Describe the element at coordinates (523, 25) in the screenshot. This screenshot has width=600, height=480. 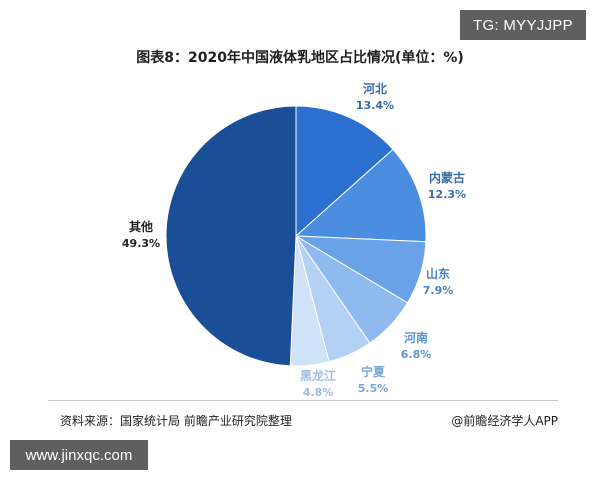
I see `tg-watermark-badge: TG: MYYJJPP` at that location.